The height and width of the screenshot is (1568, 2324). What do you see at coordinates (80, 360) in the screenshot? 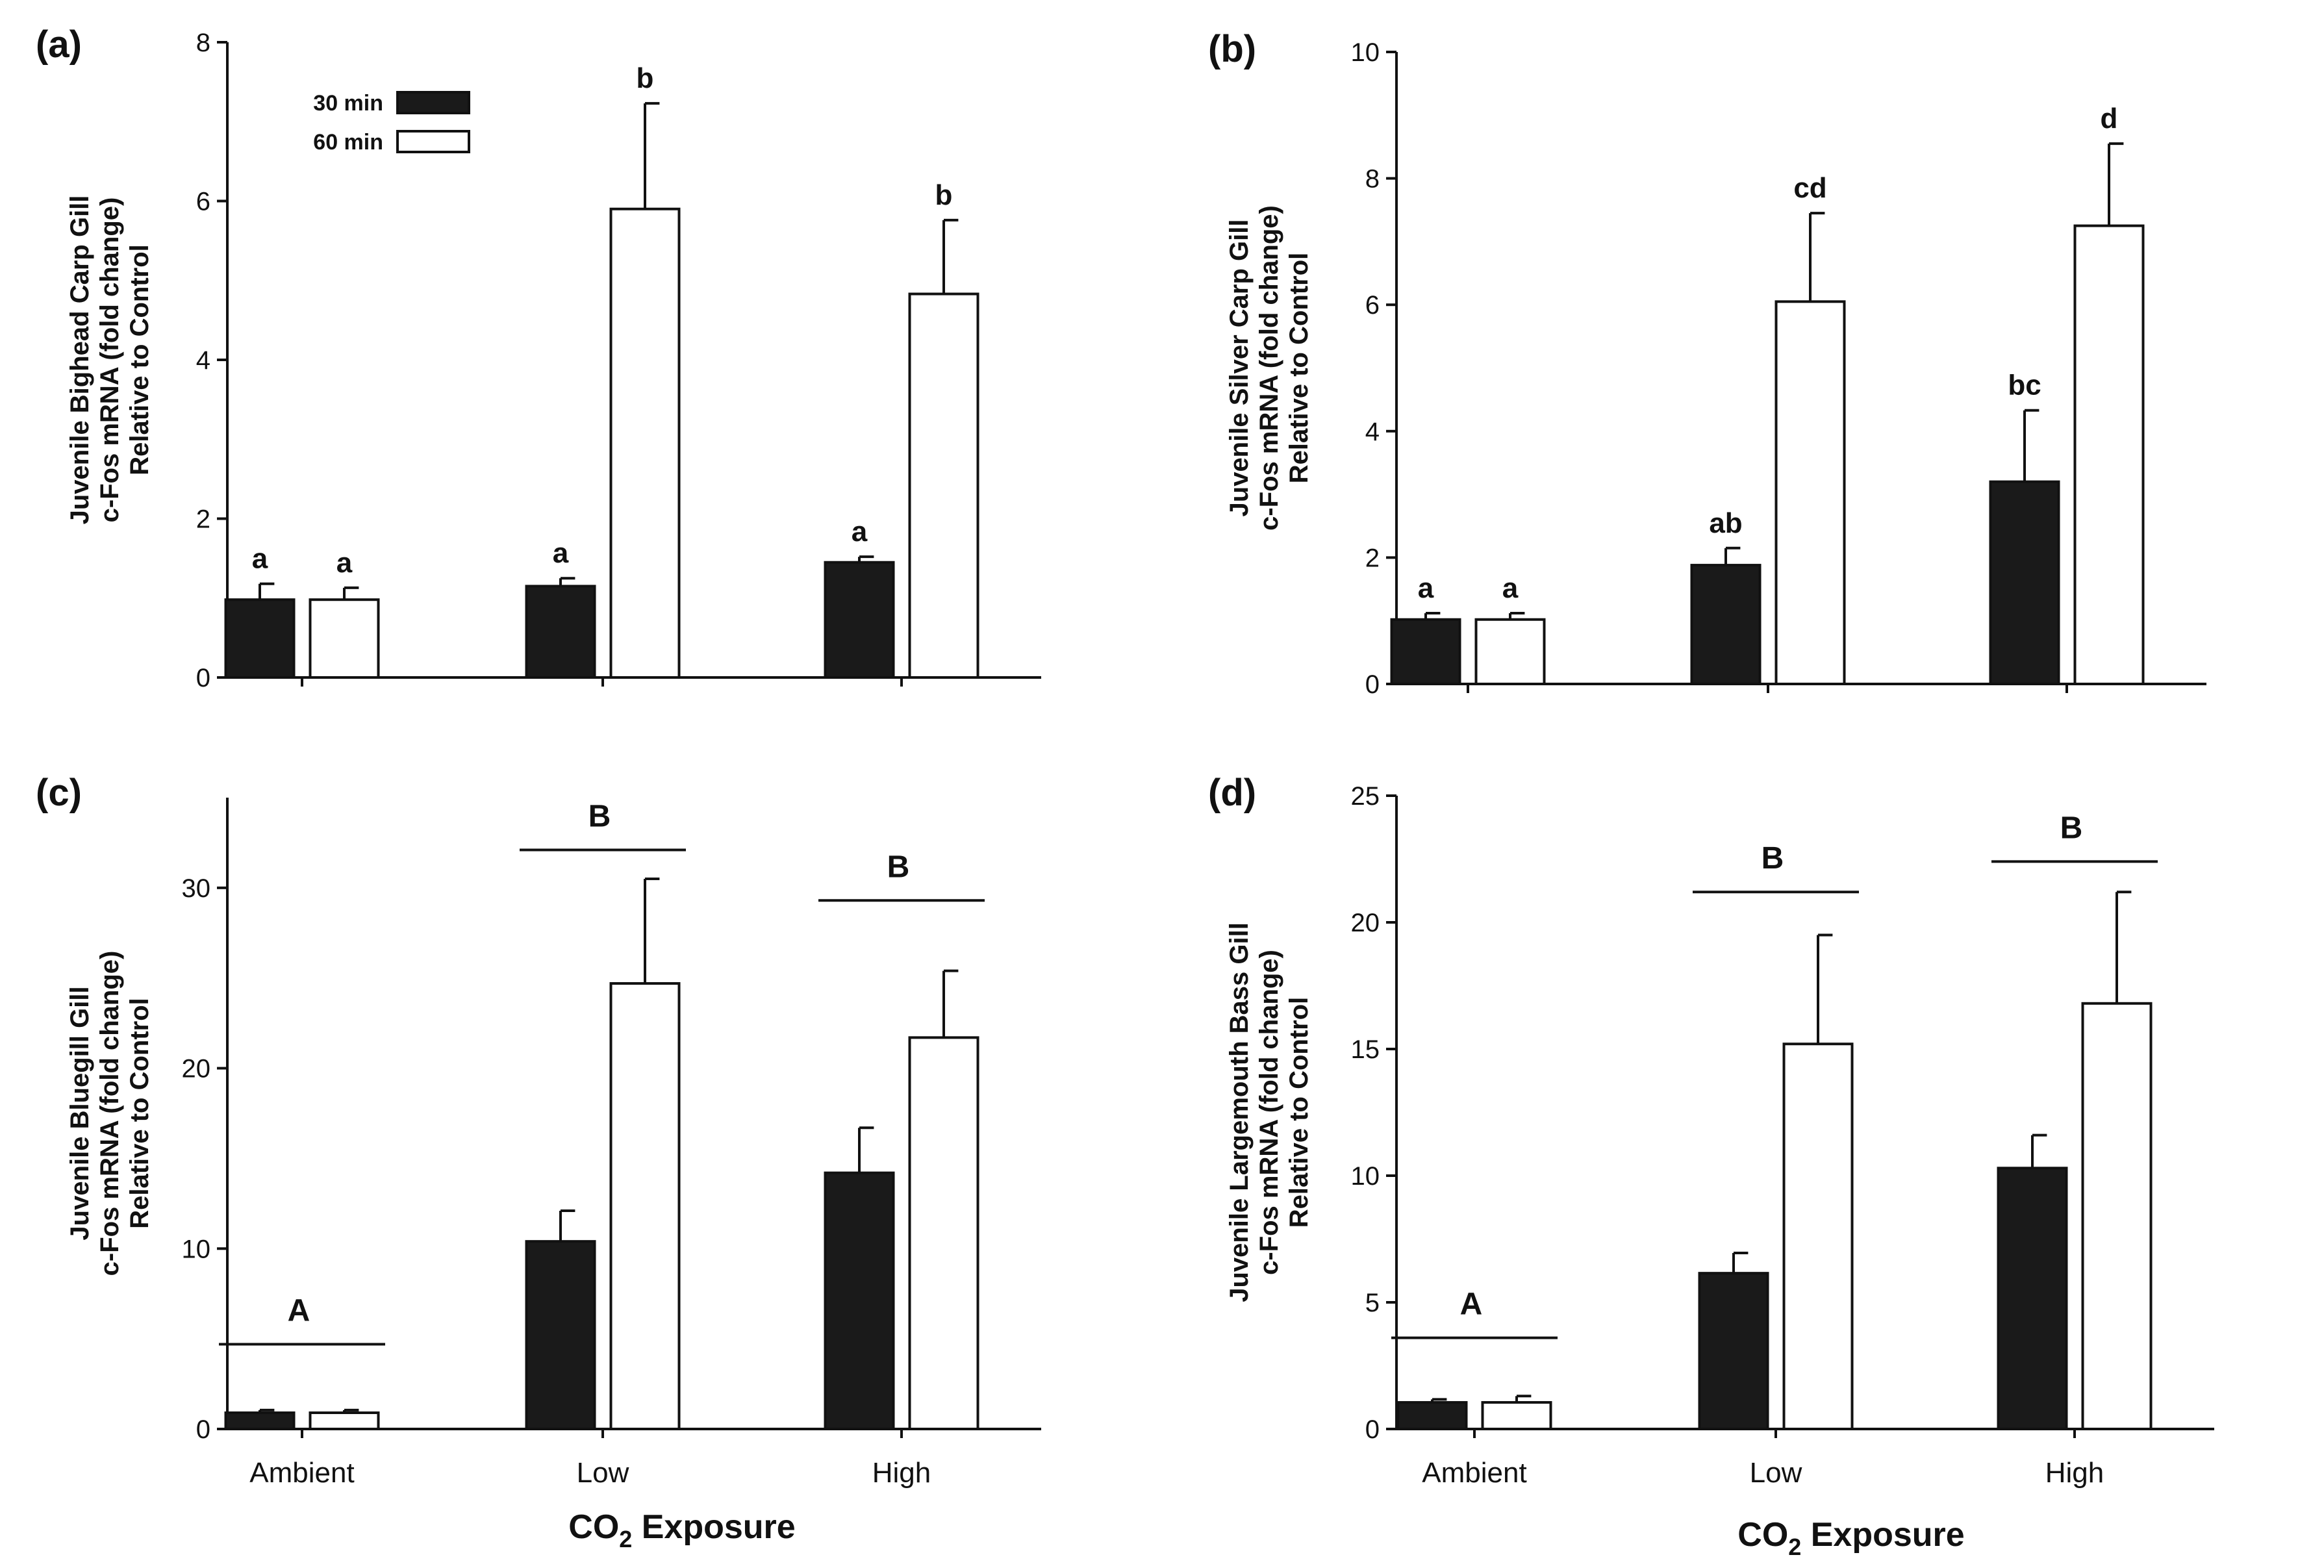
I see `y-axis-label-line: Juvenile Bighead Carp Gill` at bounding box center [80, 360].